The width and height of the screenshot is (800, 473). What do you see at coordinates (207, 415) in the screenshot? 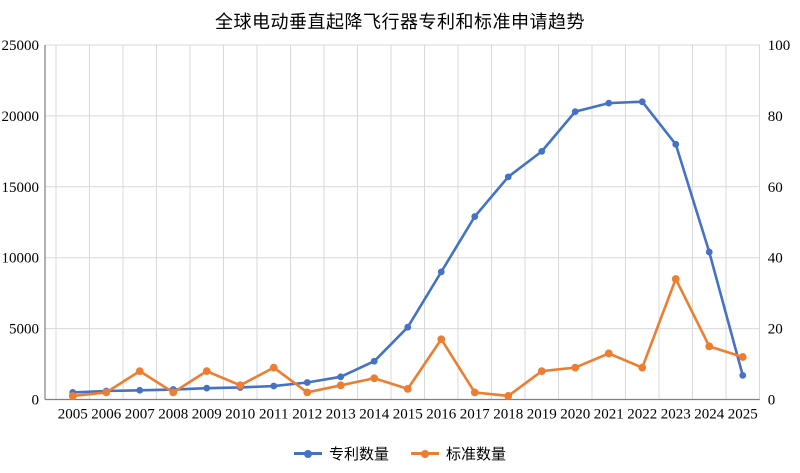
I see `x-axis-tick-label: 2009` at bounding box center [207, 415].